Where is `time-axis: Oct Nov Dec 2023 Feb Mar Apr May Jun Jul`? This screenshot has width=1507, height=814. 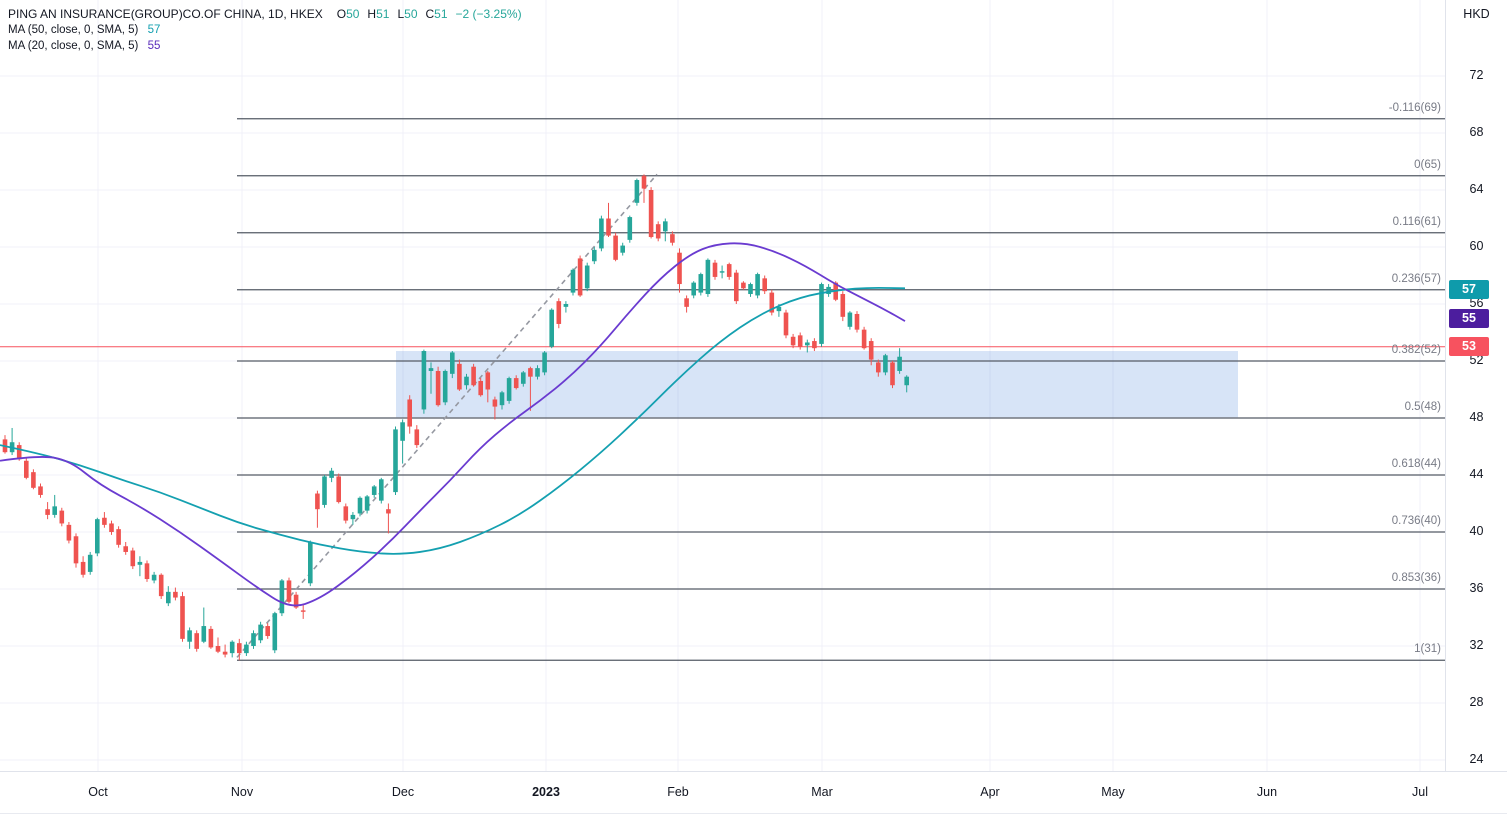
time-axis: Oct Nov Dec 2023 Feb Mar Apr May Jun Jul is located at coordinates (753, 792).